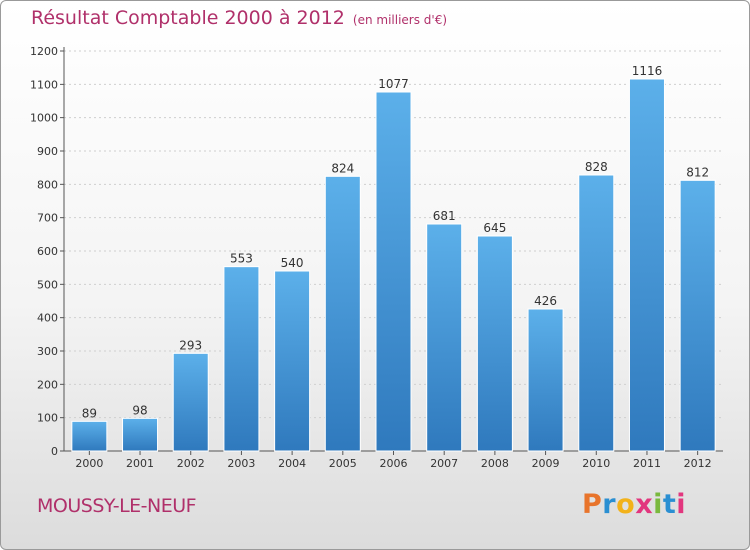 The image size is (750, 550). I want to click on x-tick-label-2003: 2003, so click(241, 463).